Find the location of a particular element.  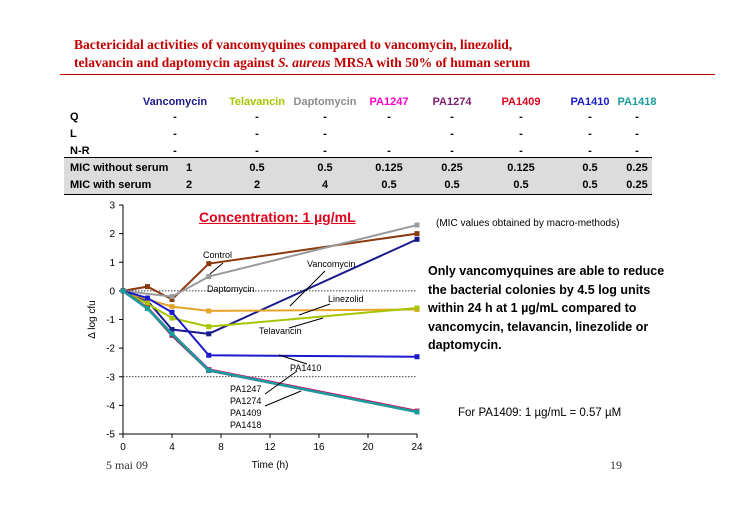

x-tick-label: 0 is located at coordinates (123, 447).